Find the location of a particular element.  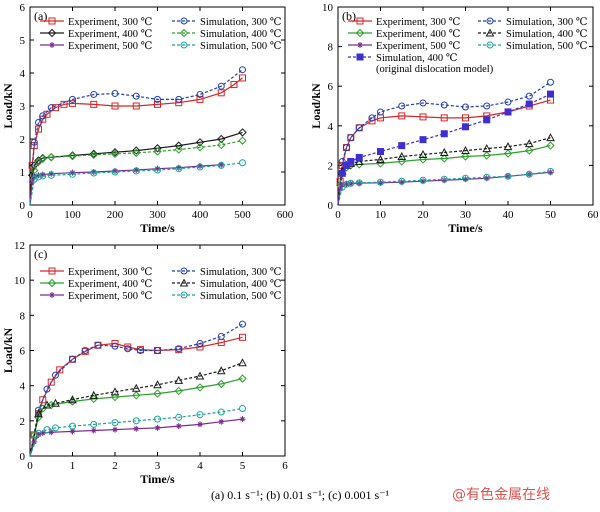

y-tick-label: 8 is located at coordinates (331, 48).